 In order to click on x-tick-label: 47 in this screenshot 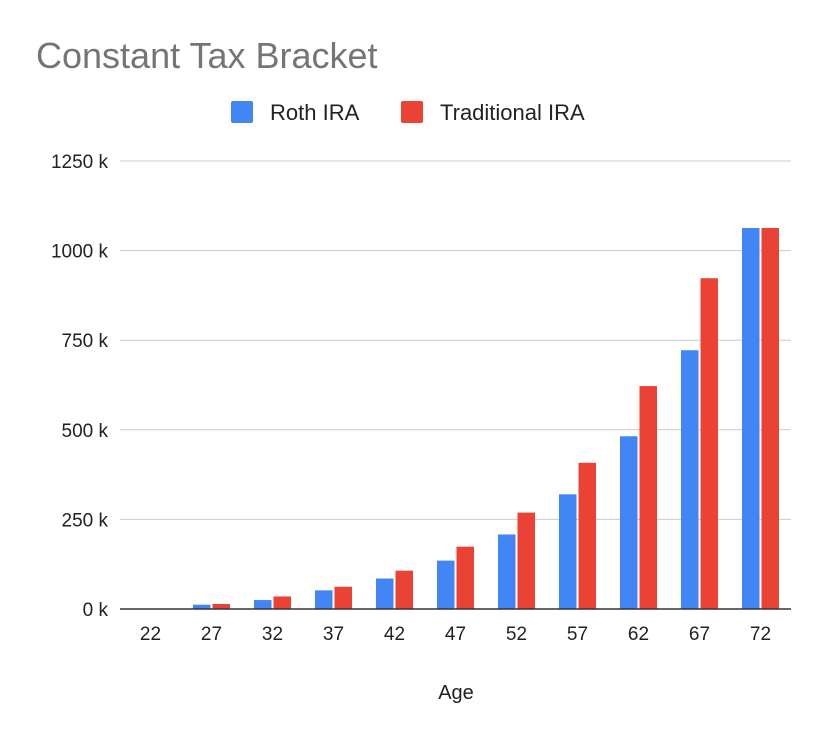, I will do `click(455, 634)`.